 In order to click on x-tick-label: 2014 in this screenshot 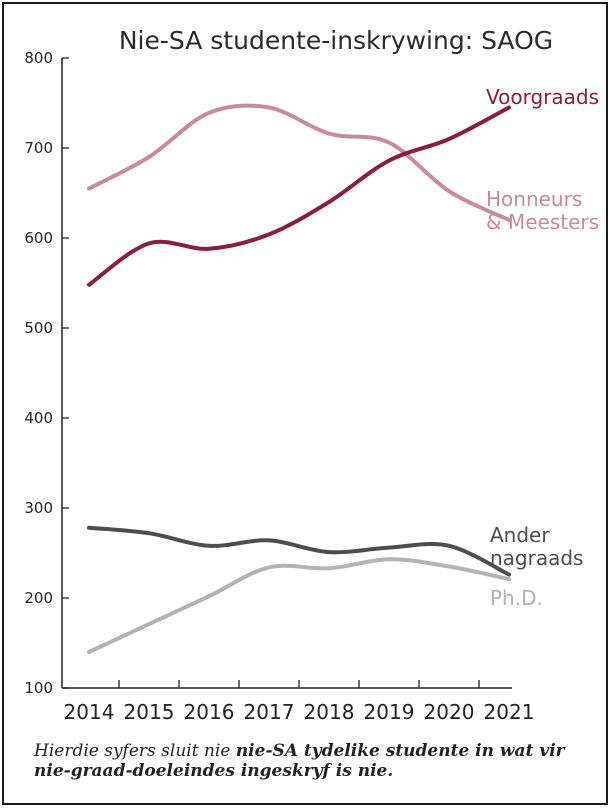, I will do `click(89, 712)`.